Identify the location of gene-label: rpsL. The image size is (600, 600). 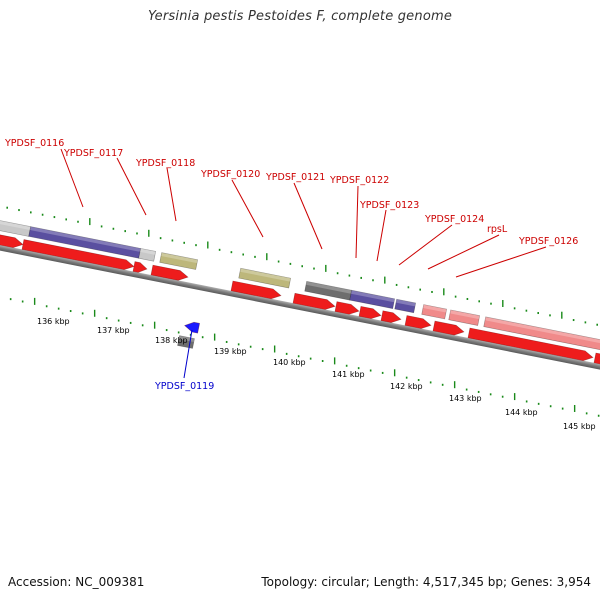
(497, 229).